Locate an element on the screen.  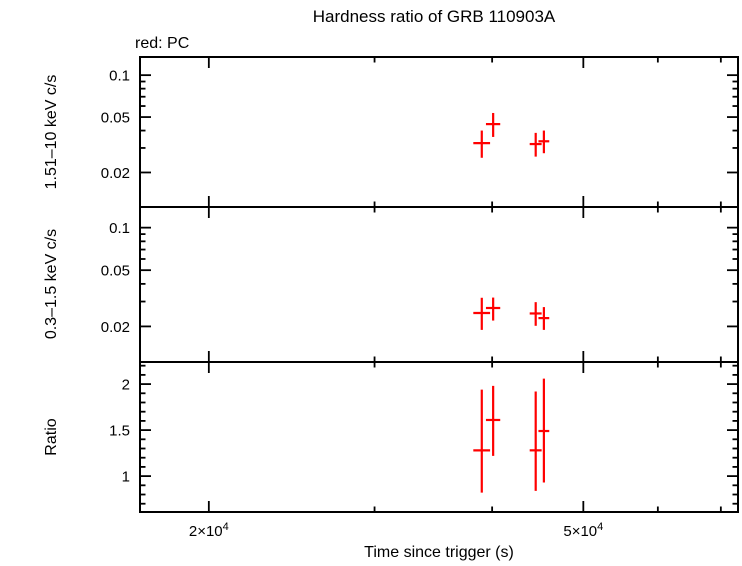
xaxis-label: Time since trigger (s) is located at coordinates (439, 552).